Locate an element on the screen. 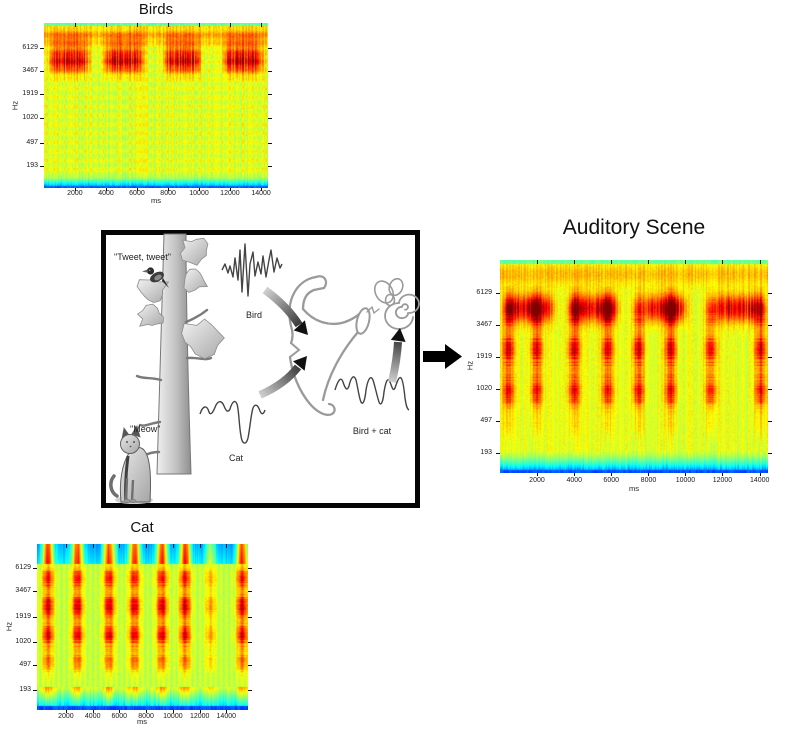 The width and height of the screenshot is (800, 736). cat-figure is located at coordinates (131, 464).